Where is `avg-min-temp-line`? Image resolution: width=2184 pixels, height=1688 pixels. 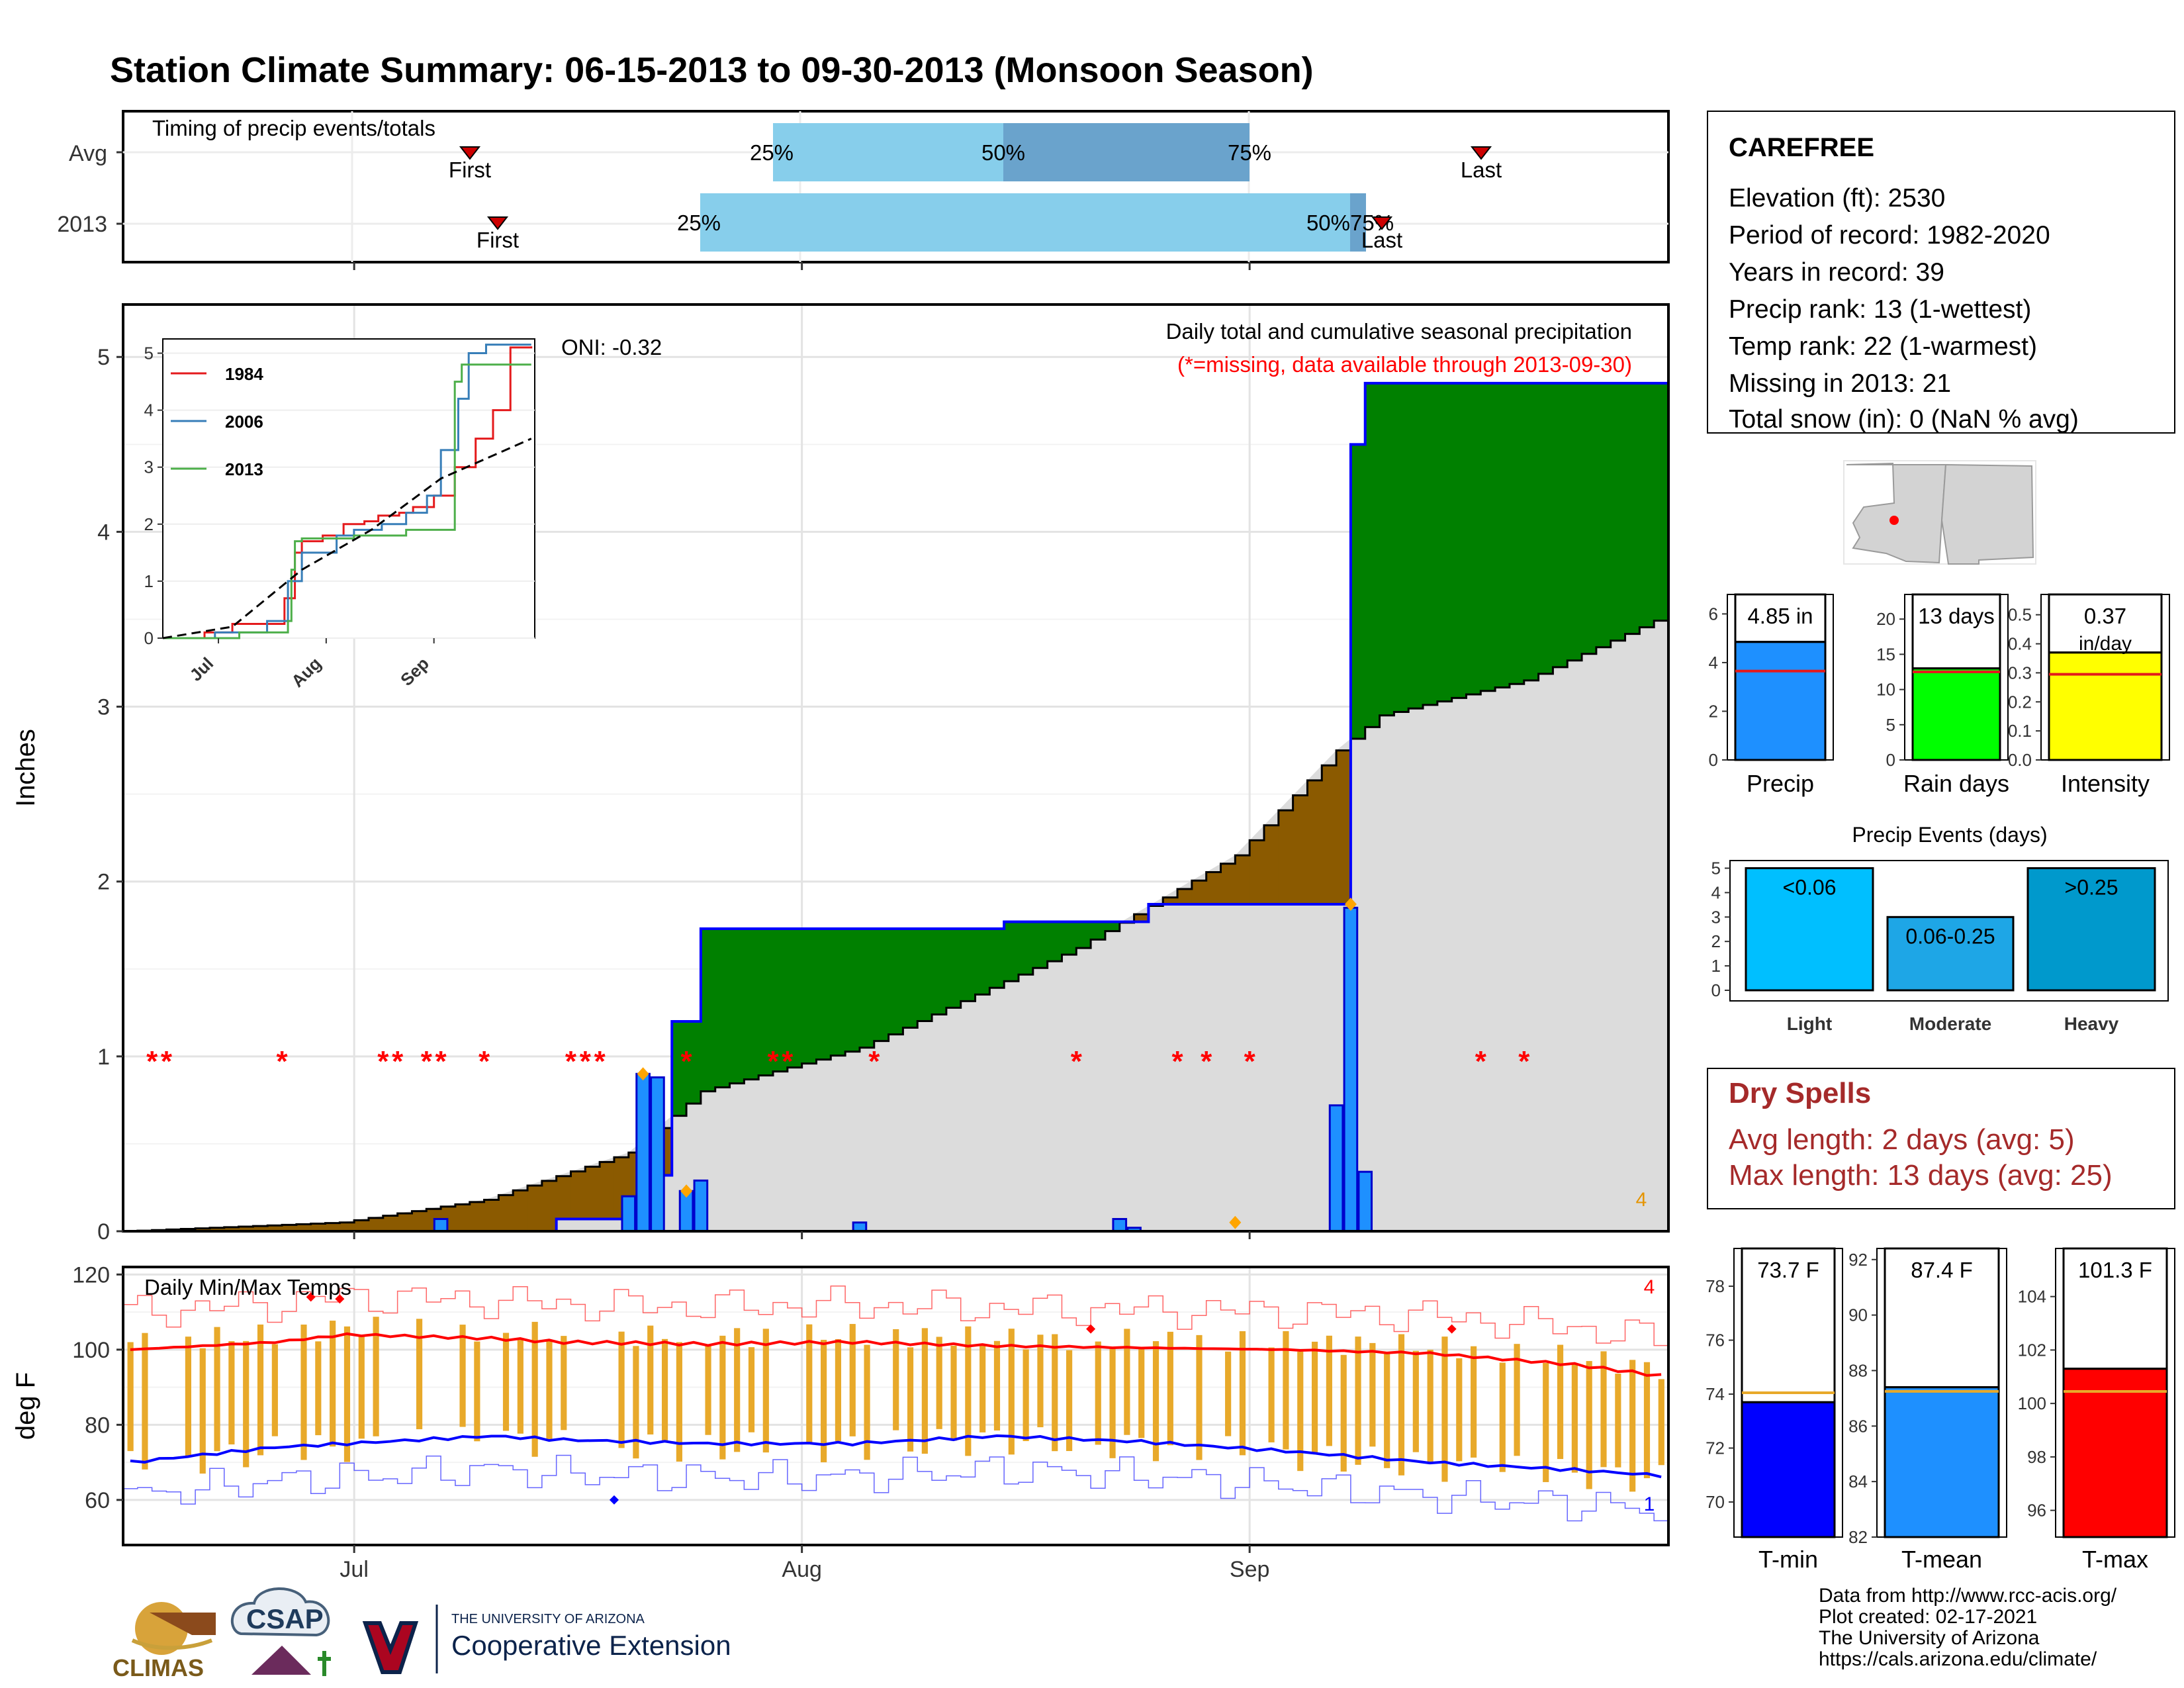
avg-min-temp-line is located at coordinates (896, 1456).